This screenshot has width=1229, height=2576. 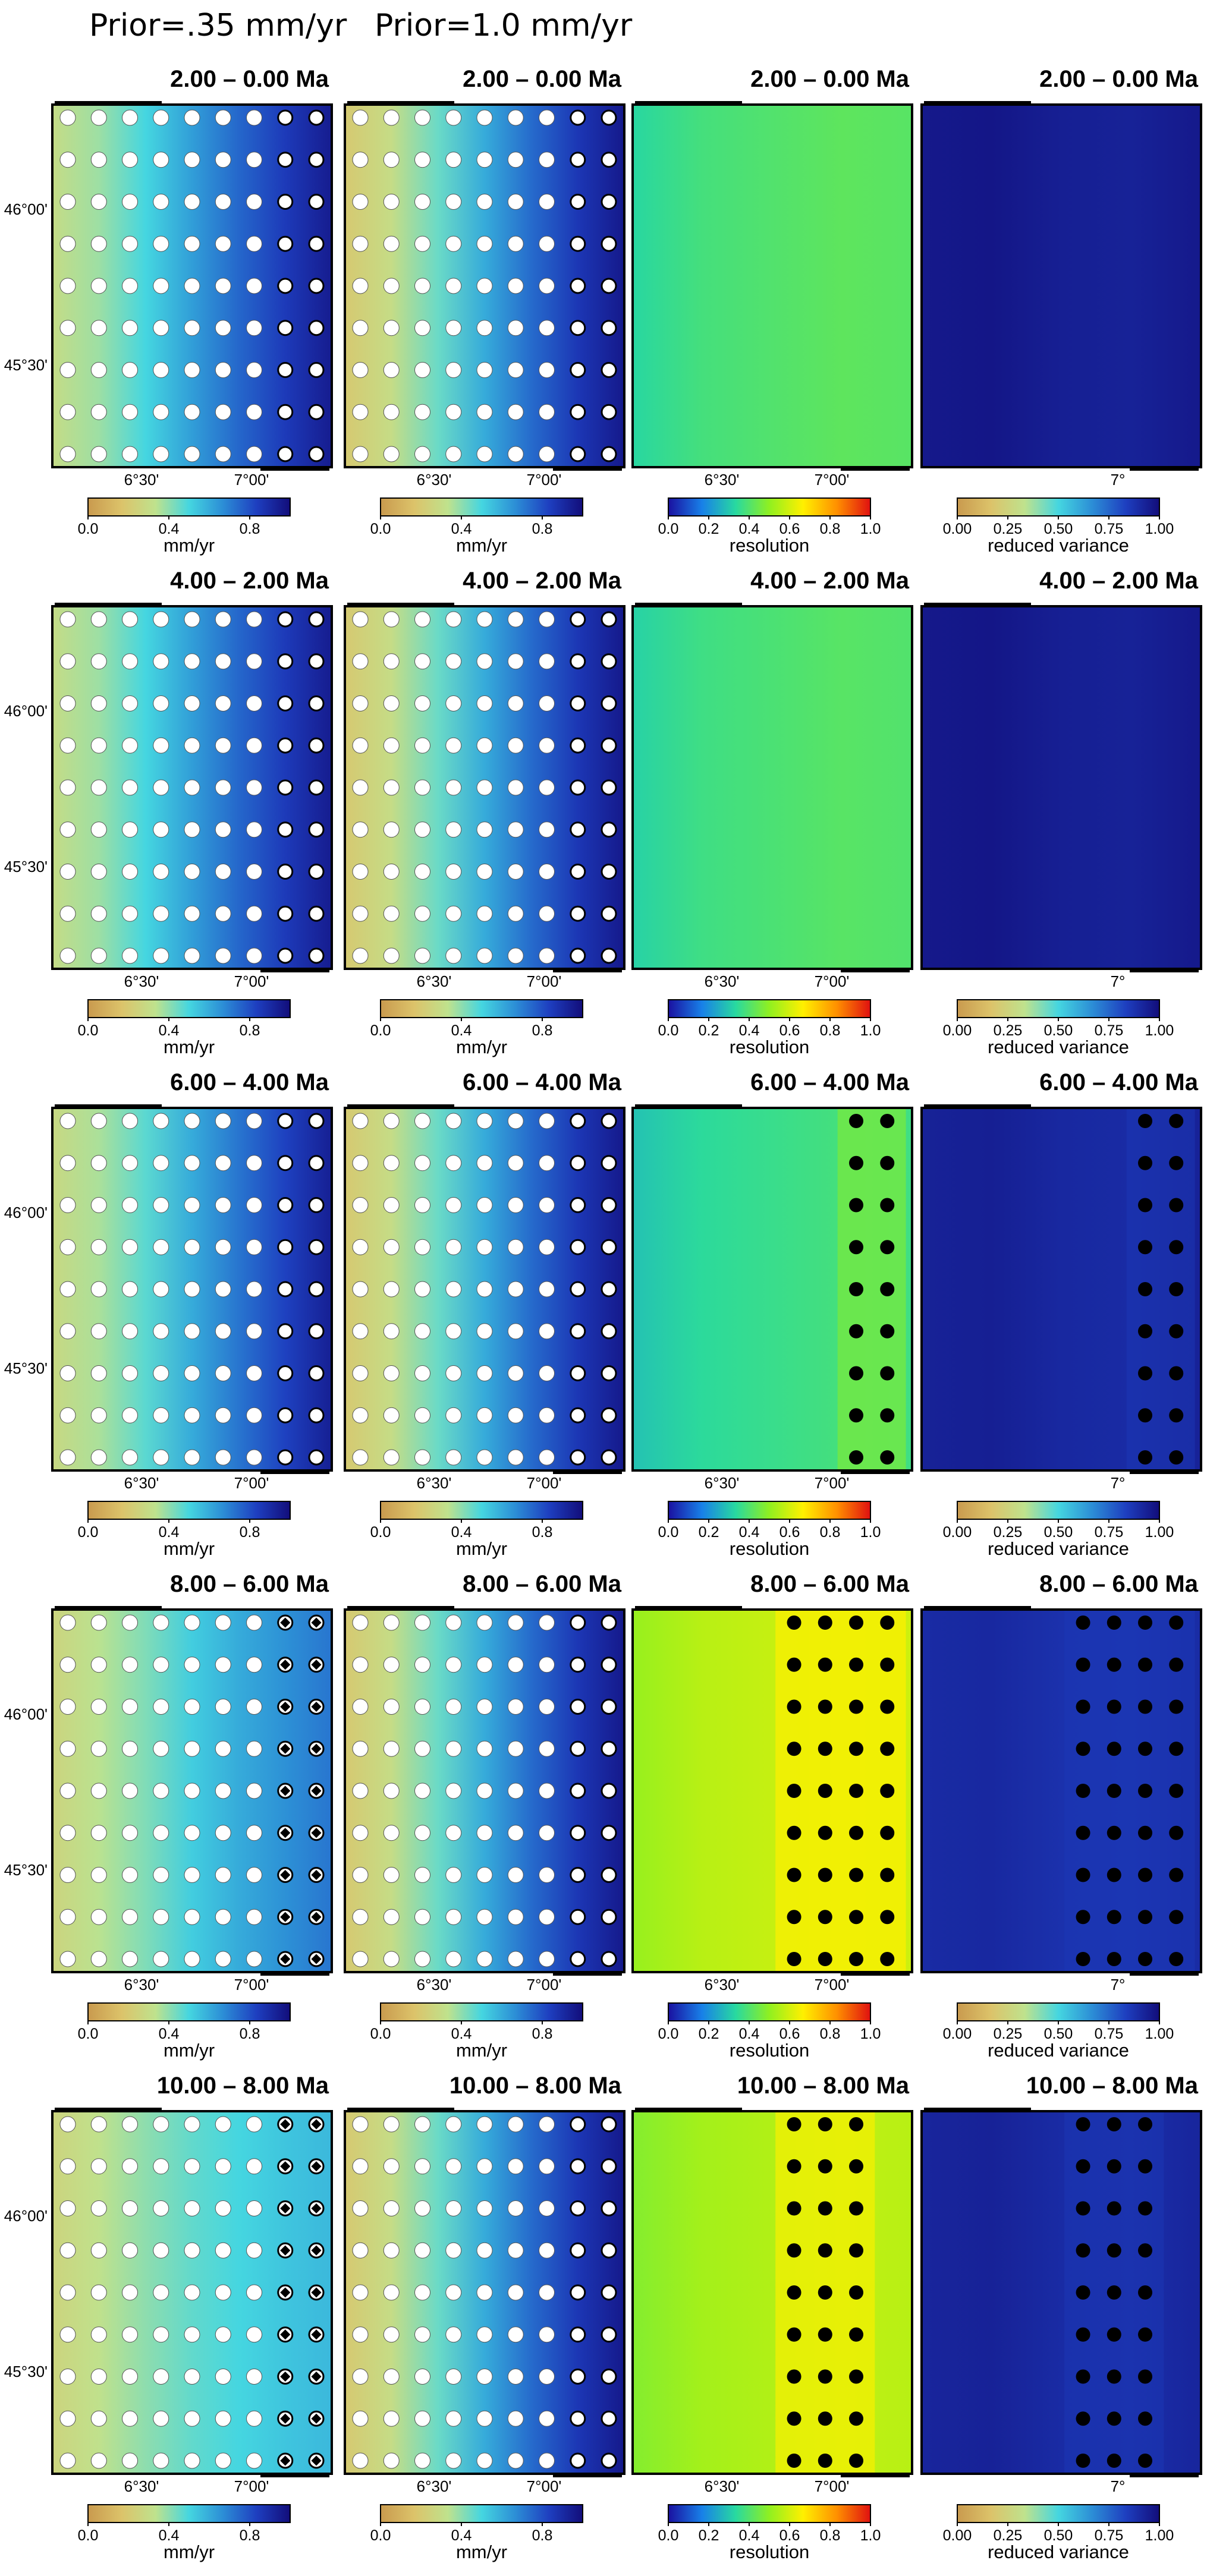 What do you see at coordinates (769, 1548) in the screenshot?
I see `colorbar-label: resolution` at bounding box center [769, 1548].